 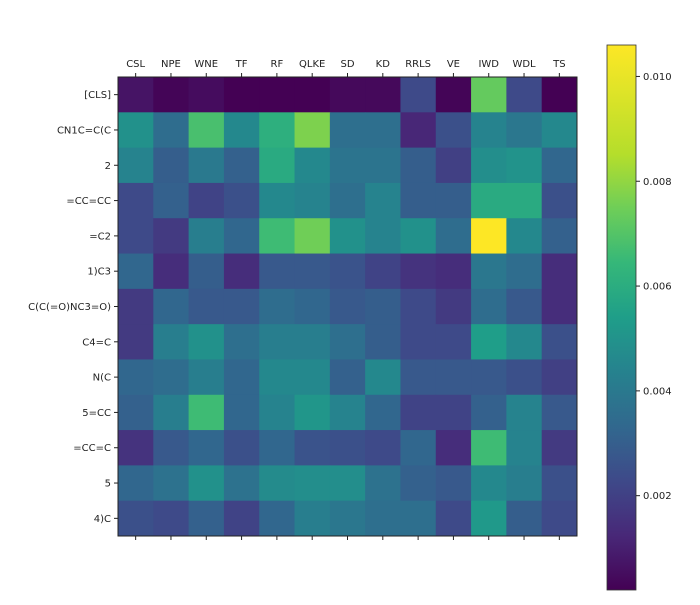 What do you see at coordinates (102, 519) in the screenshot?
I see `y-tick-label: 4)C` at bounding box center [102, 519].